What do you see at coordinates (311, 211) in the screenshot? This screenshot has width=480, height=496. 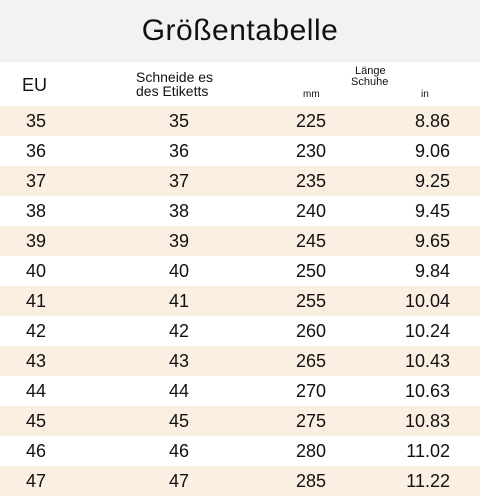 I see `cell-mm: 240` at bounding box center [311, 211].